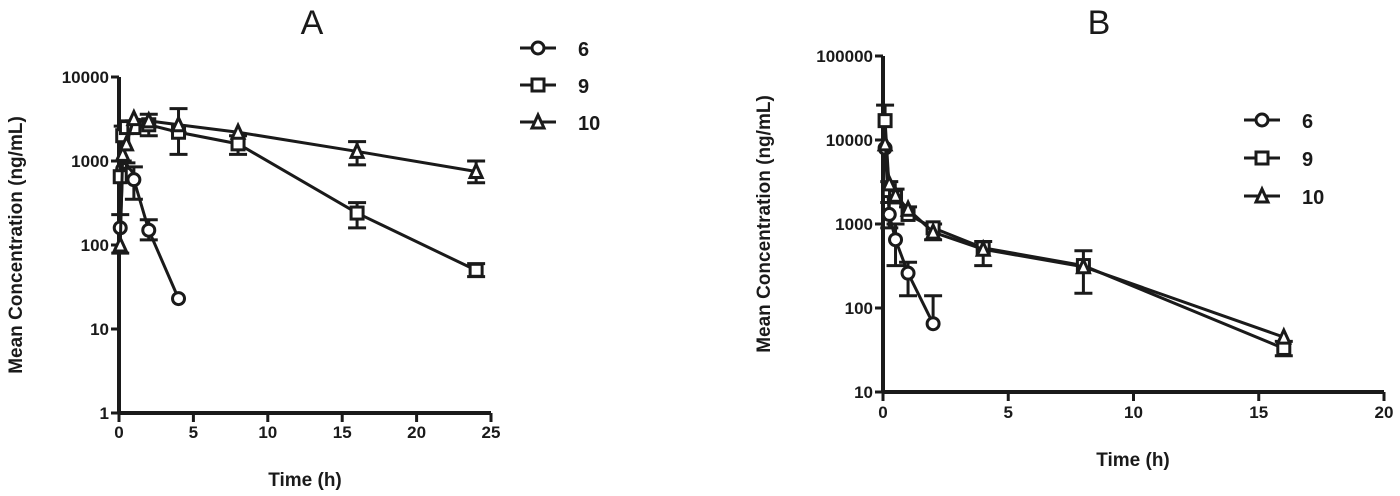  I want to click on legend-a: 6 9 10, so click(560, 87).